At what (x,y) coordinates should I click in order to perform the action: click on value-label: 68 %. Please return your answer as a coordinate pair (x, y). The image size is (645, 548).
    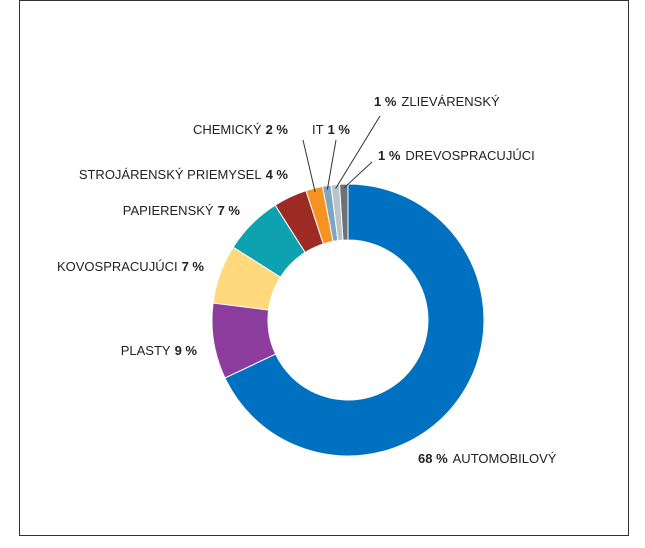
    Looking at the image, I should click on (433, 458).